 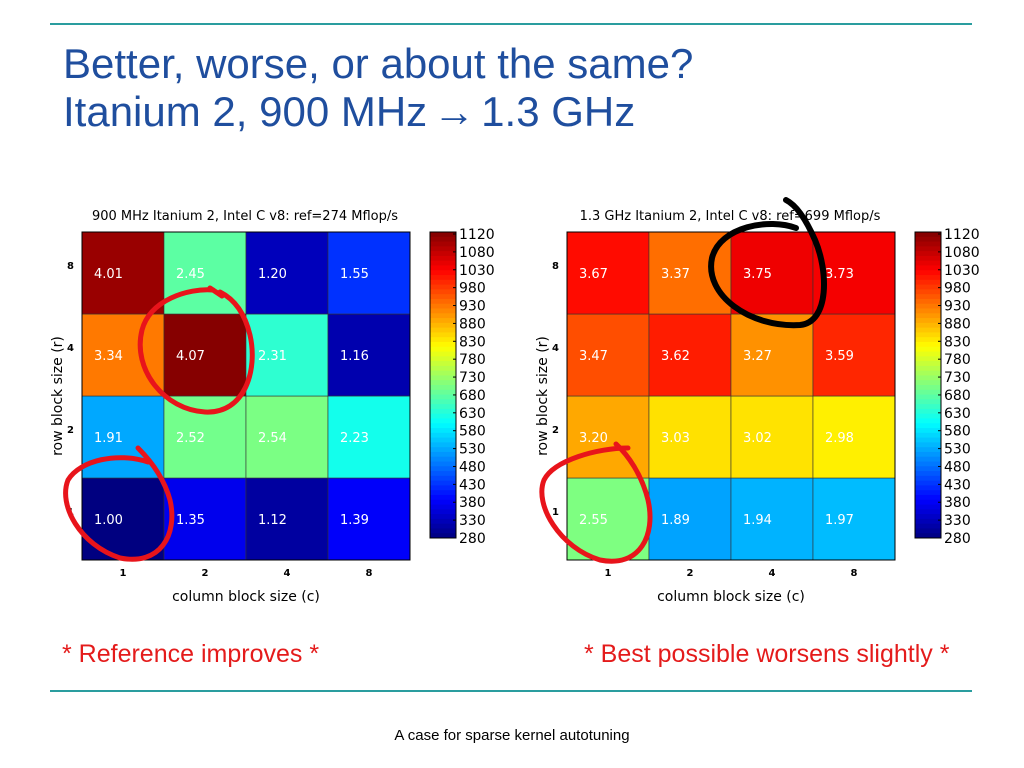 I want to click on colorbar-tick-label: 380, so click(x=957, y=503).